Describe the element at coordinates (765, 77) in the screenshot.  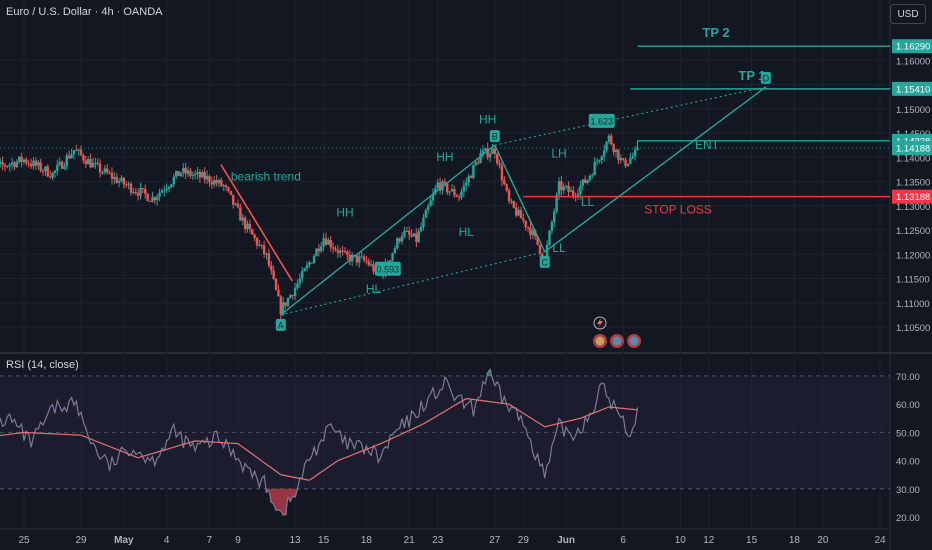
I see `pattern-point-d: D` at that location.